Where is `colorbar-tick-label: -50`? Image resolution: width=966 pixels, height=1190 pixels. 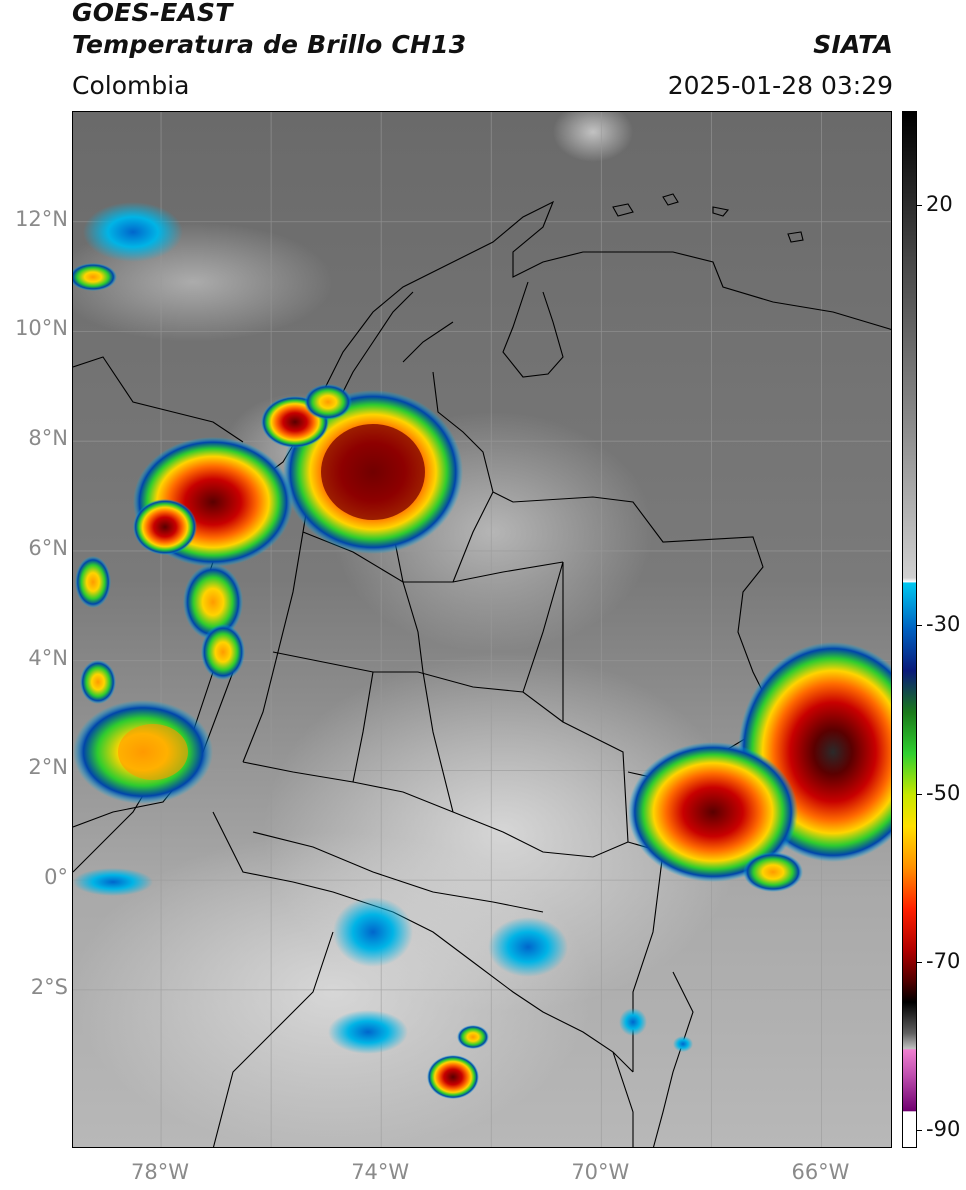
colorbar-tick-label: -50 is located at coordinates (943, 792).